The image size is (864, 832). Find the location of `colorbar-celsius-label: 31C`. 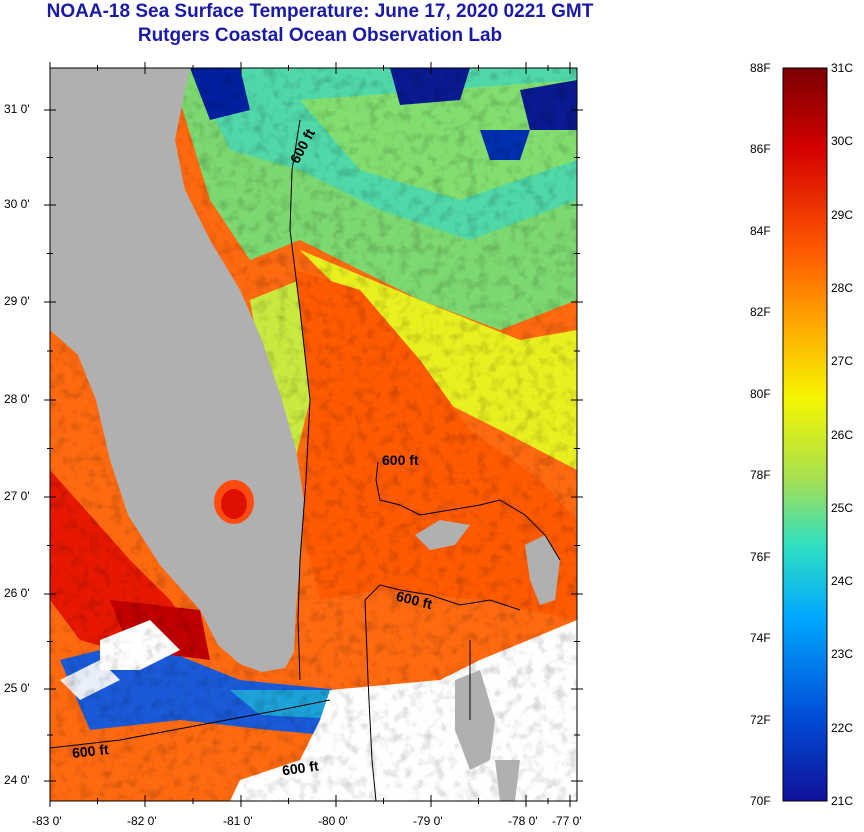

colorbar-celsius-label: 31C is located at coordinates (842, 68).